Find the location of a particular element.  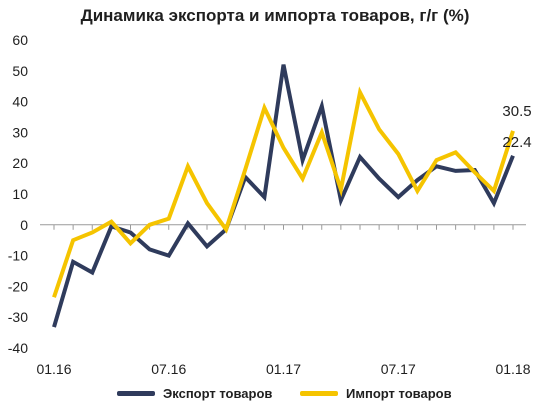

chart-legend: Экспорт товаров Импорт товаров is located at coordinates (275, 396).